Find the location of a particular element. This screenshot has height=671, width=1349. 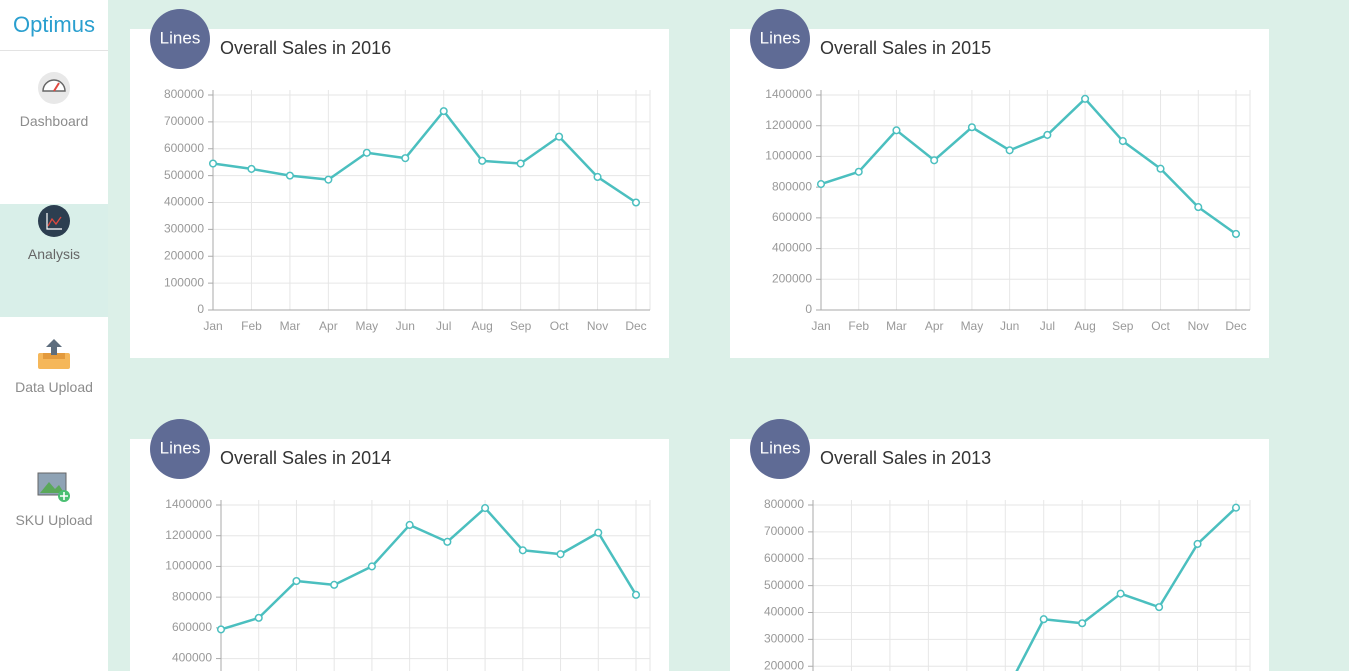

y-tick-label: 100000 is located at coordinates (184, 282).